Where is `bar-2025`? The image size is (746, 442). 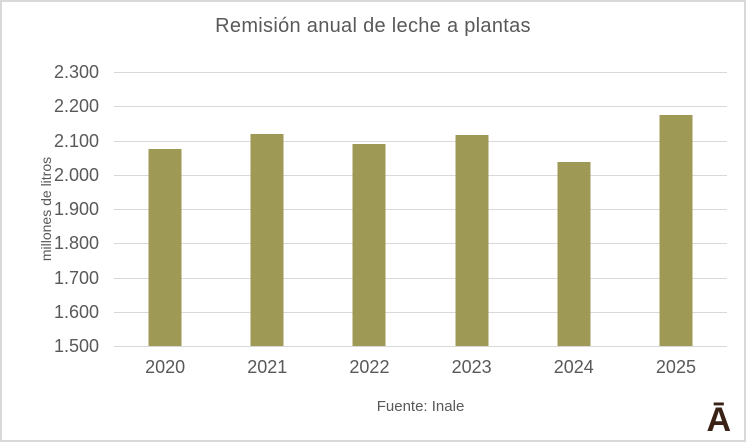 bar-2025 is located at coordinates (676, 230).